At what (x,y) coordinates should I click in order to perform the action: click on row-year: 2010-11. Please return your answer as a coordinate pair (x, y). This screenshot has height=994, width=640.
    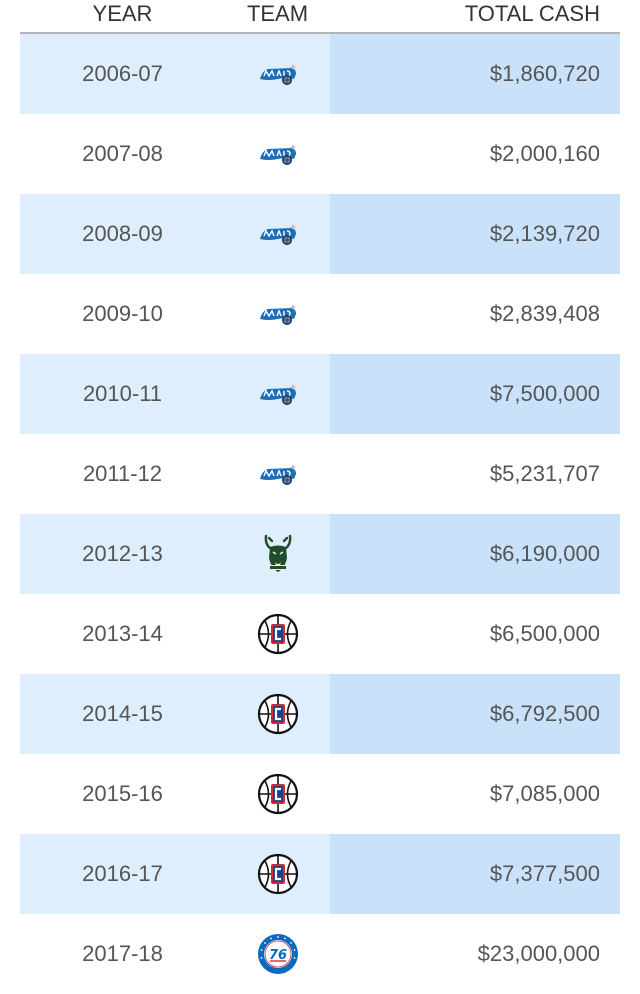
    Looking at the image, I should click on (122, 394).